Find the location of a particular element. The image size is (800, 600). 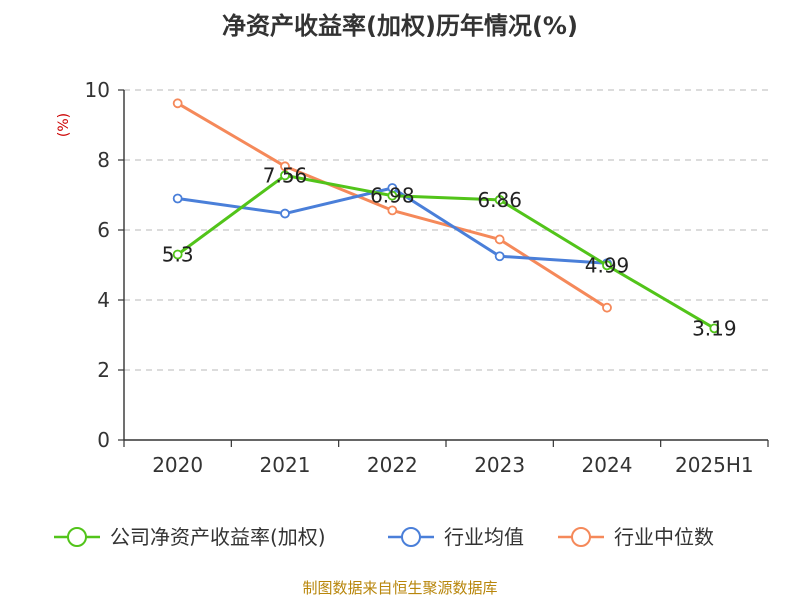

y-tick-label: 4 is located at coordinates (103, 300).